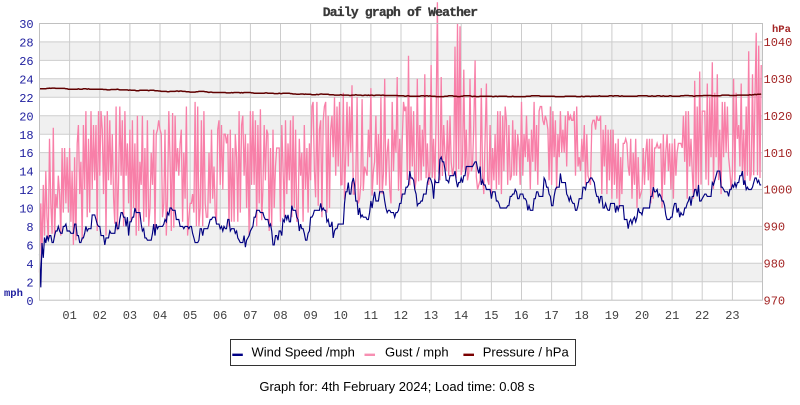 This screenshot has height=405, width=800. I want to click on svg-text: 01, so click(69, 316).